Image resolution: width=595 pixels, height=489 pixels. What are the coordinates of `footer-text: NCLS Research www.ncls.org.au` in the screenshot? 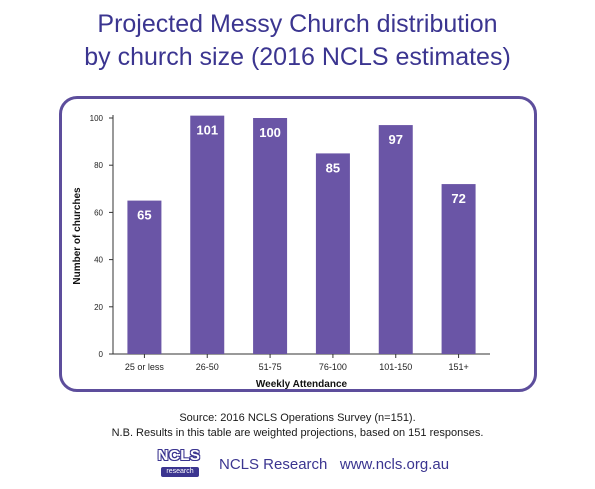 It's located at (334, 464).